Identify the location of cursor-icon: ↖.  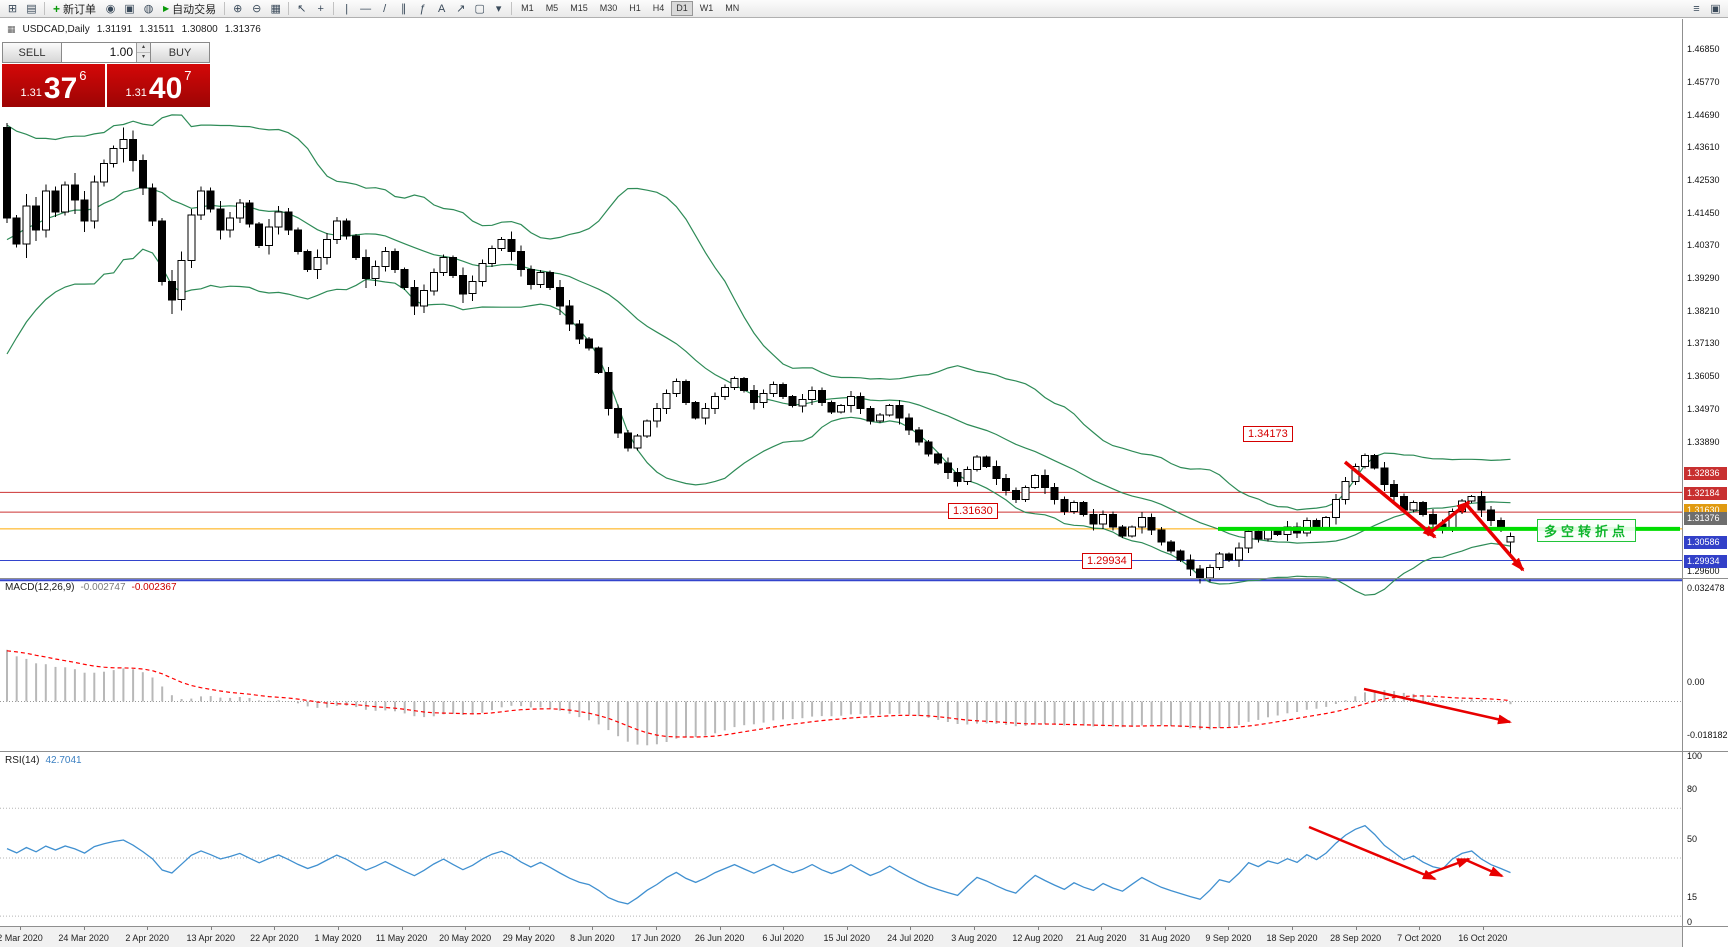
(302, 9).